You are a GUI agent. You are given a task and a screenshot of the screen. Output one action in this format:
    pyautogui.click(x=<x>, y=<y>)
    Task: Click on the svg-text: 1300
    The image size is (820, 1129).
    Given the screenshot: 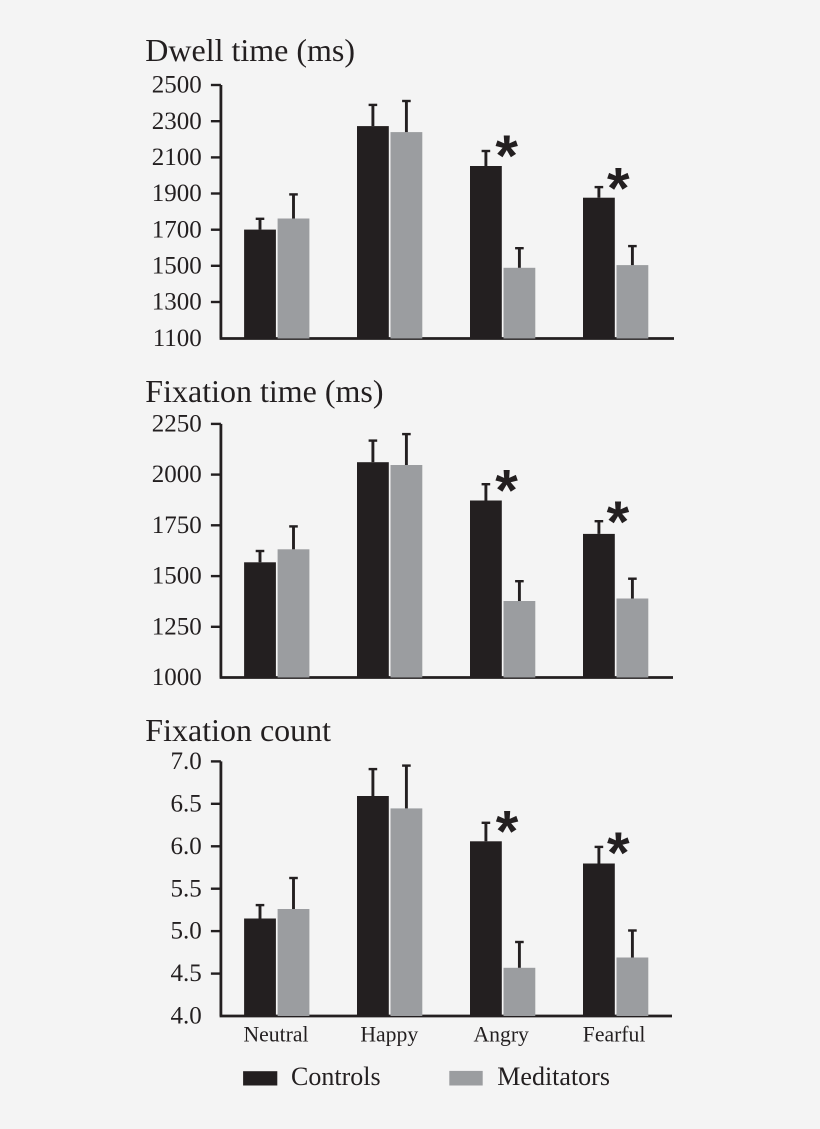 What is the action you would take?
    pyautogui.click(x=177, y=302)
    